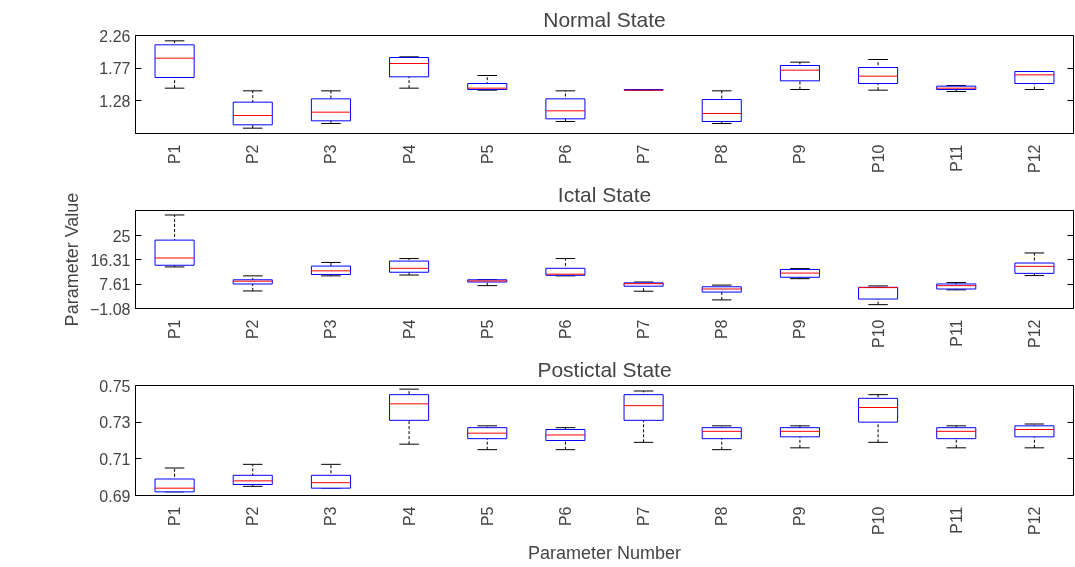 The height and width of the screenshot is (567, 1075). What do you see at coordinates (604, 369) in the screenshot?
I see `chart-title: Postictal State` at bounding box center [604, 369].